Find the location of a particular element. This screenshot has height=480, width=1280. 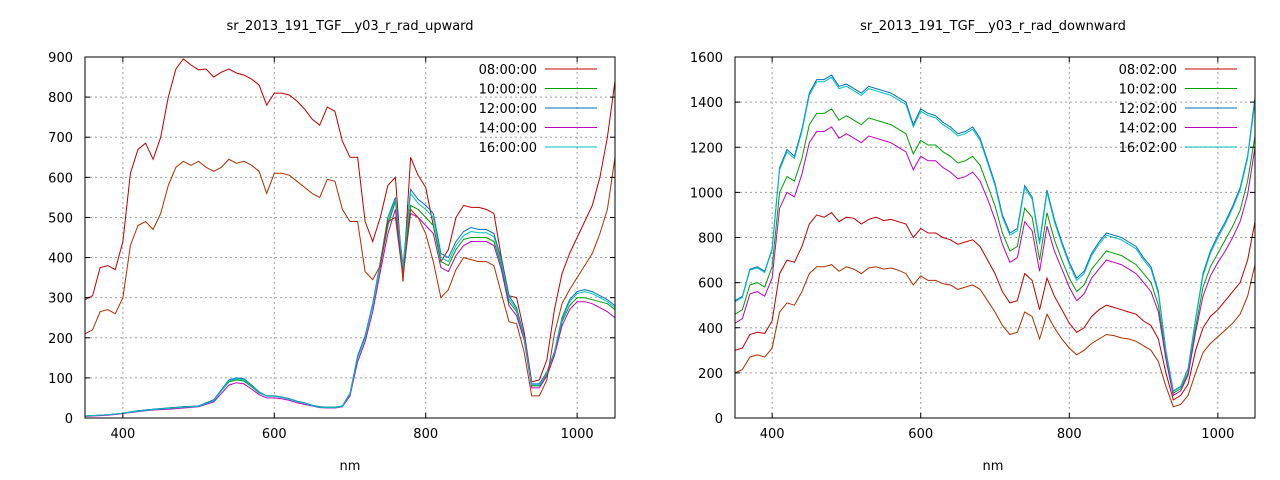

legend-label: 10:00:00 is located at coordinates (508, 90).